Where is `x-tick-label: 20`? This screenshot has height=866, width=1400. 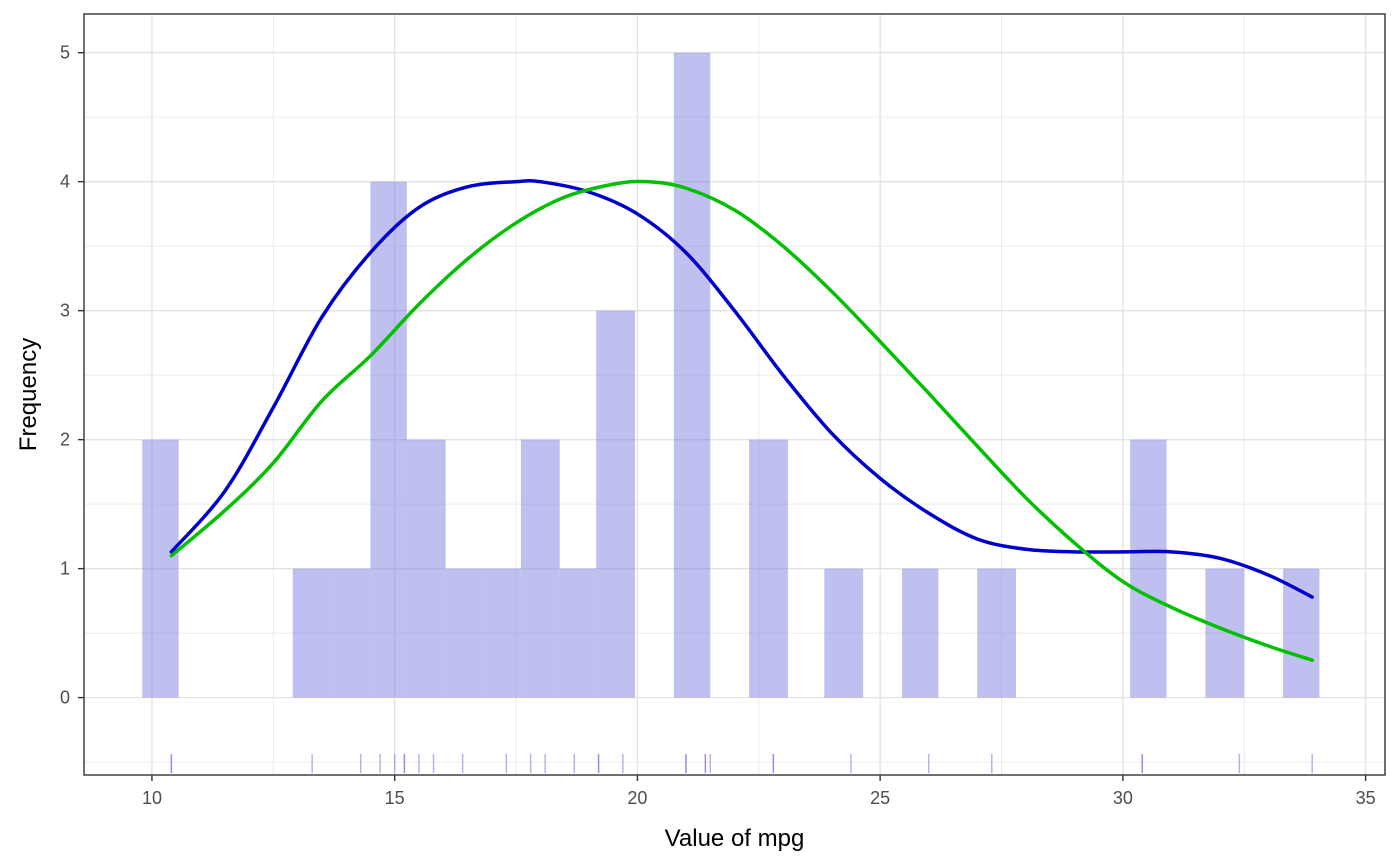 x-tick-label: 20 is located at coordinates (637, 798).